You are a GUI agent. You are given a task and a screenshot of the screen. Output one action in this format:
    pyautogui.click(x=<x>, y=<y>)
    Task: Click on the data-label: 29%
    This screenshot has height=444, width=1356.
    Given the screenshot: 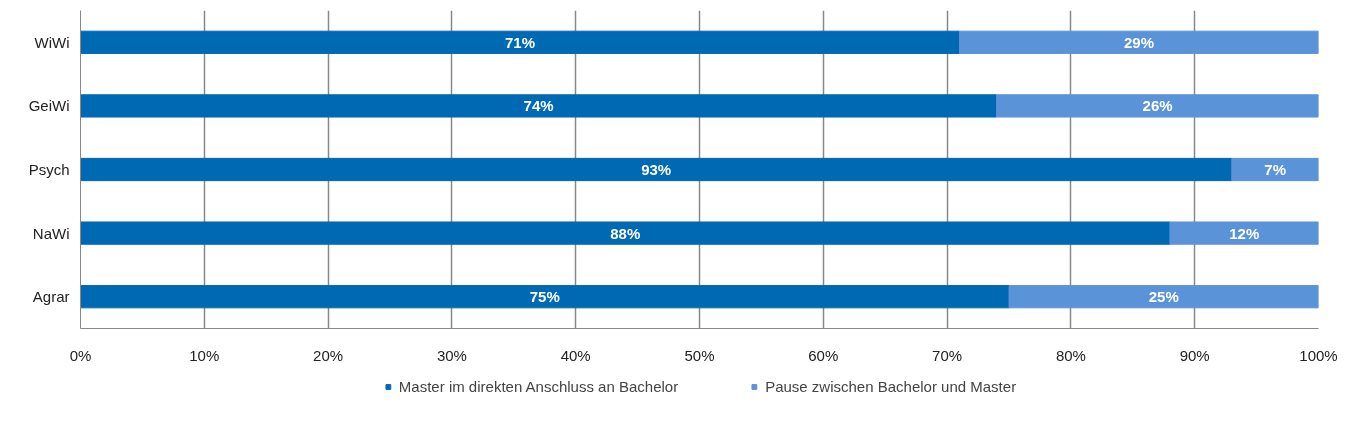 What is the action you would take?
    pyautogui.click(x=1139, y=42)
    